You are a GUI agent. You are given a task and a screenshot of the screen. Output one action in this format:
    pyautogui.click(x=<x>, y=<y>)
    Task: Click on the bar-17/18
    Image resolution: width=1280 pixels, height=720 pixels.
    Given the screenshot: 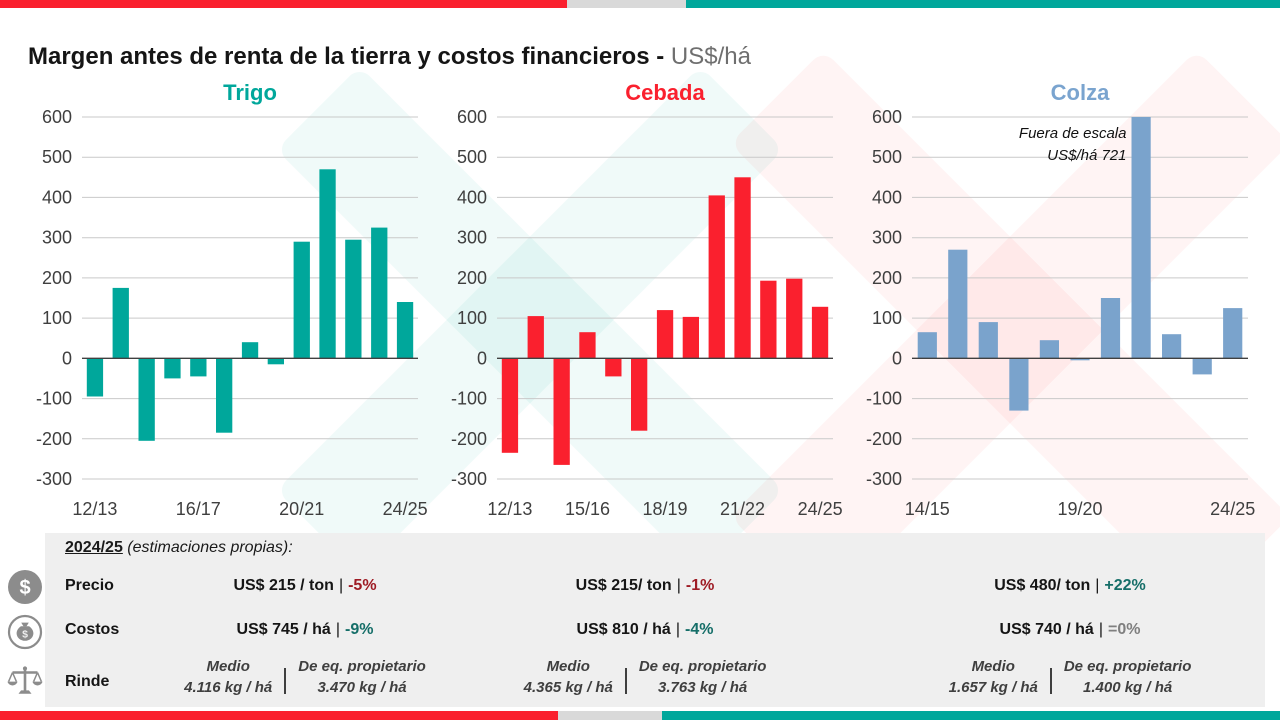 What is the action you would take?
    pyautogui.click(x=224, y=395)
    